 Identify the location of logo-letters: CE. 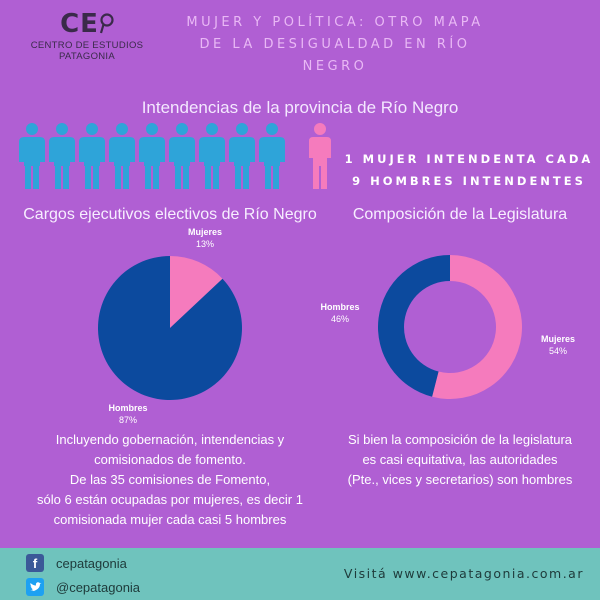
(79, 24).